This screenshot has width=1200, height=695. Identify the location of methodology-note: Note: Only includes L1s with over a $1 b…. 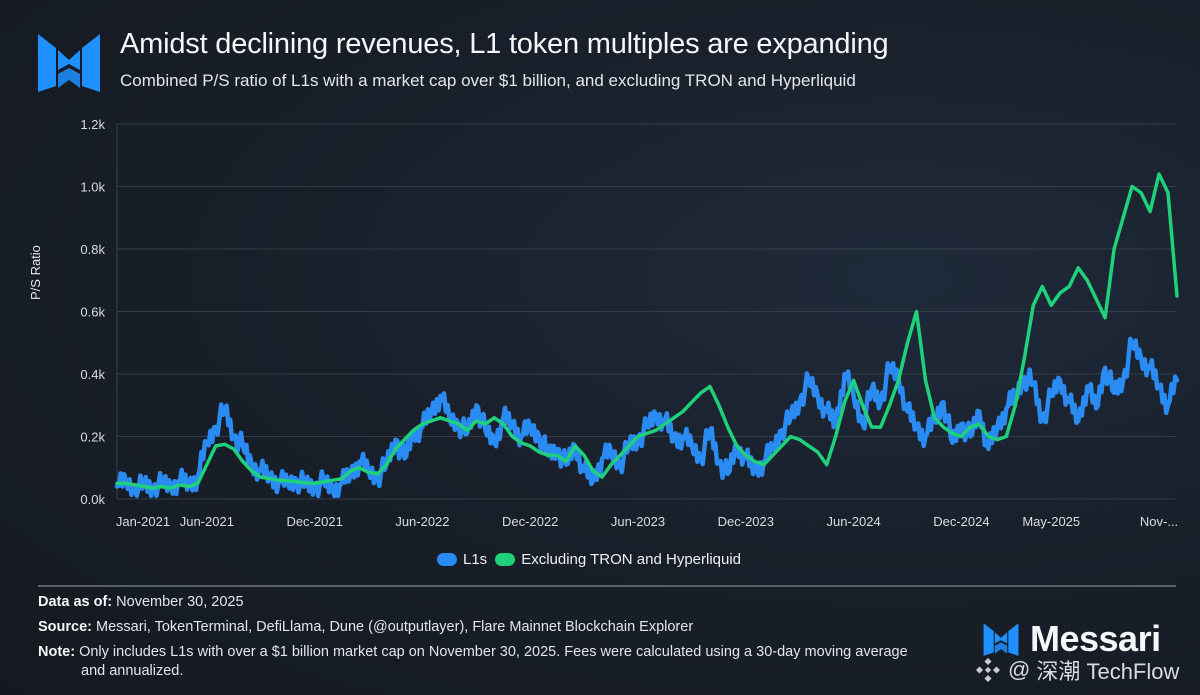
(508, 662).